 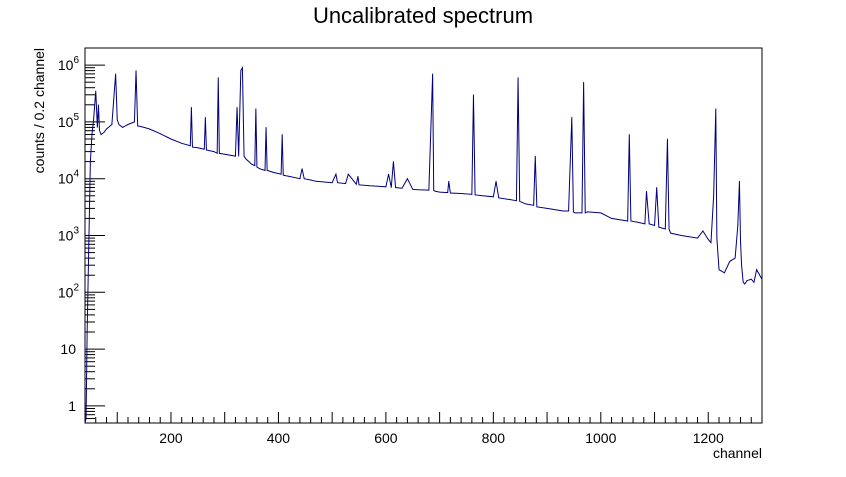 I want to click on y-tick-label: 1, so click(x=72, y=406).